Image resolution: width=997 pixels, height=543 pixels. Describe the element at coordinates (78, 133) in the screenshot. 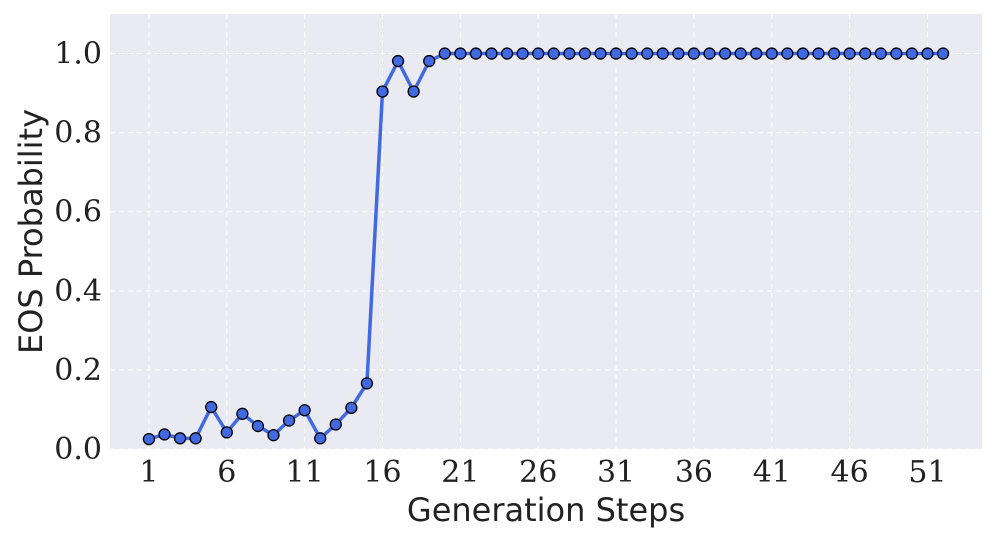

I see `y-tick-label: 0.8` at that location.